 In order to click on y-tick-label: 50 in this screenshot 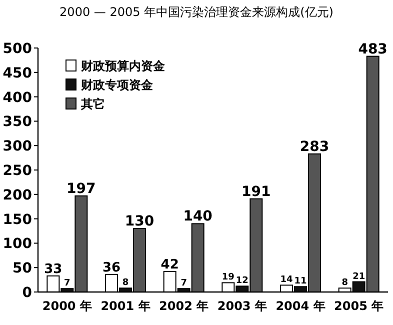, I will do `click(22, 268)`.